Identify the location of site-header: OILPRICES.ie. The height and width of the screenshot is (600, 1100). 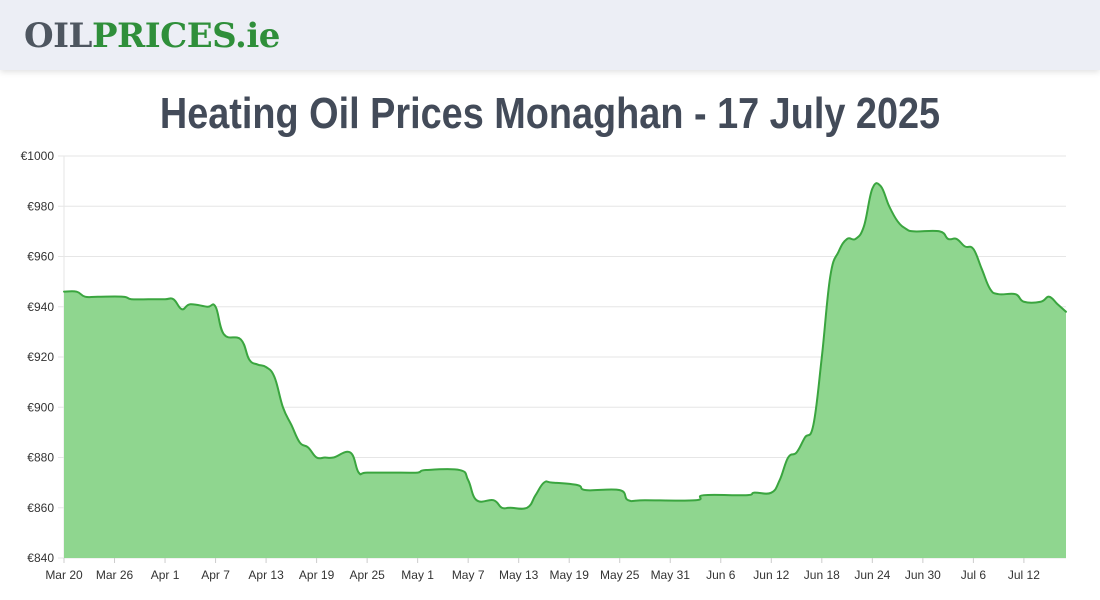
(550, 35).